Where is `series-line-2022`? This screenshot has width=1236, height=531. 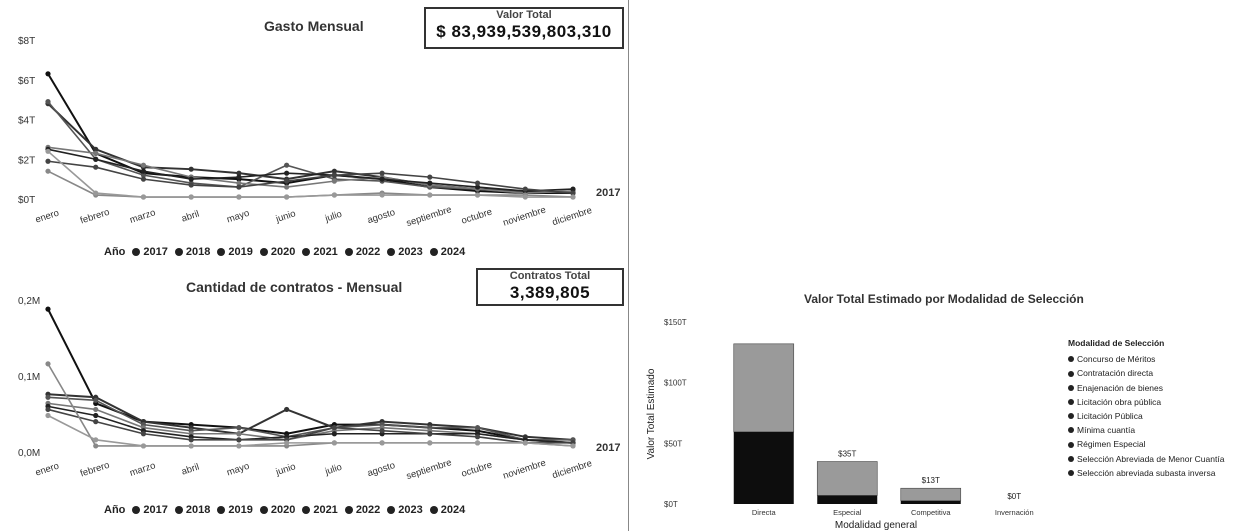
series-line-2022 is located at coordinates (310, 426).